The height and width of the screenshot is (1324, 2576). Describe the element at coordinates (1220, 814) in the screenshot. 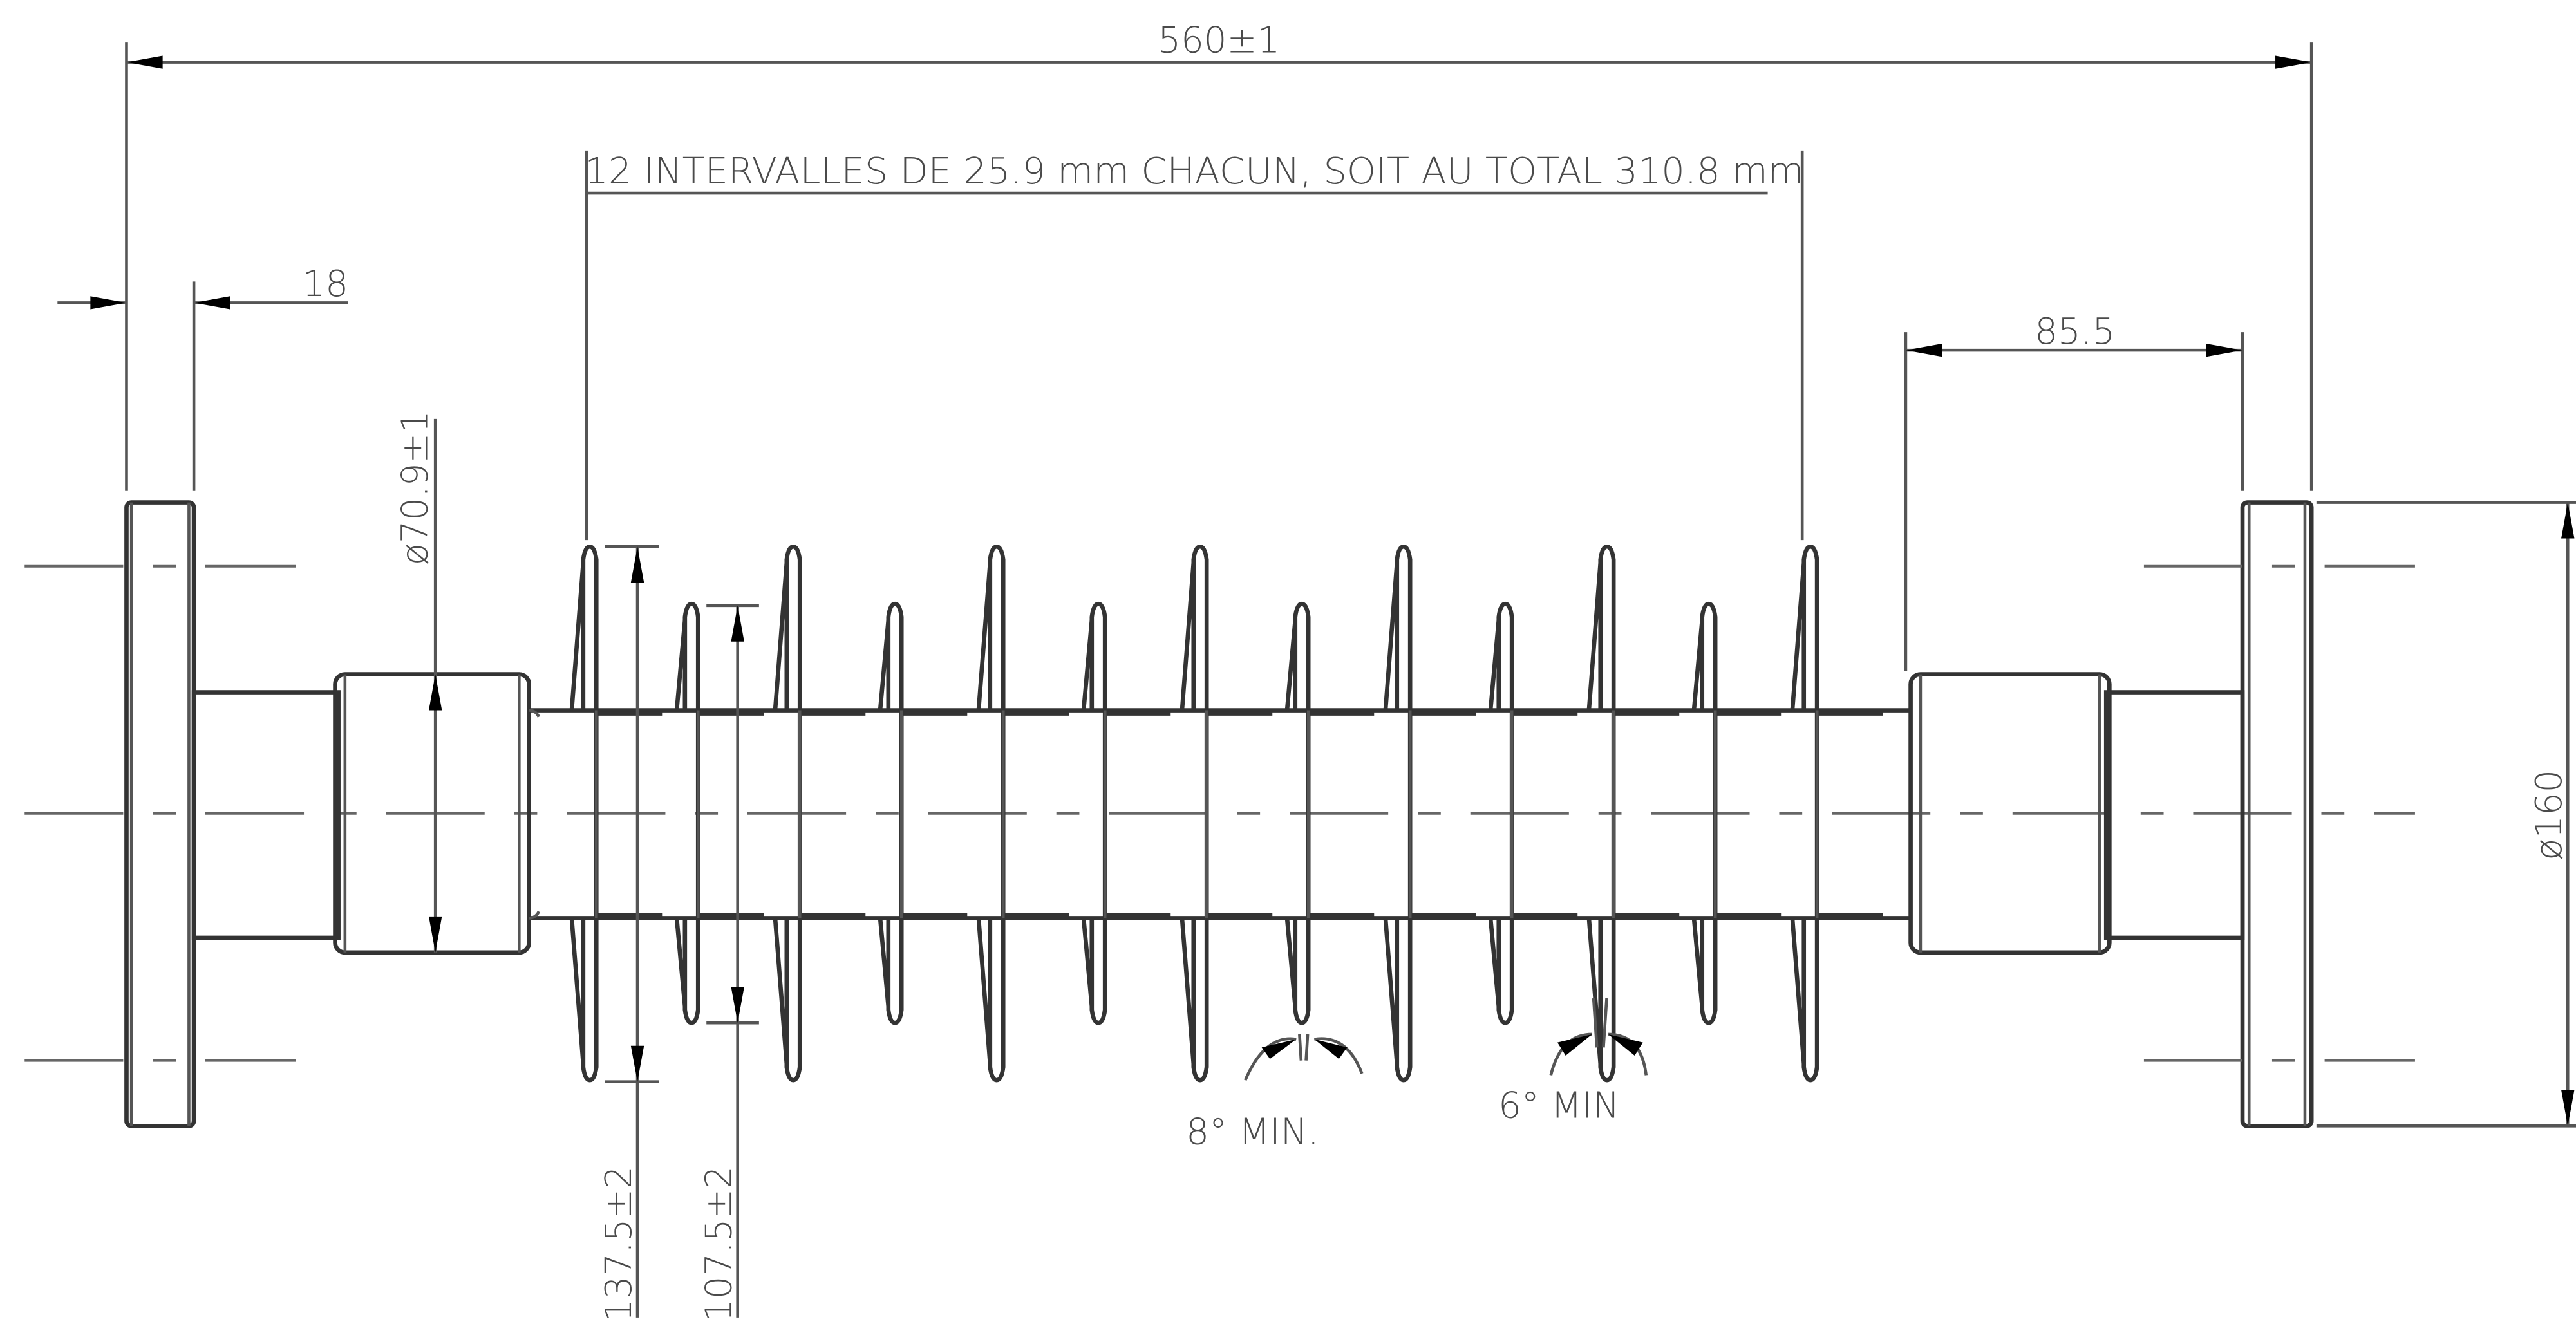

I see `insulator-core` at that location.